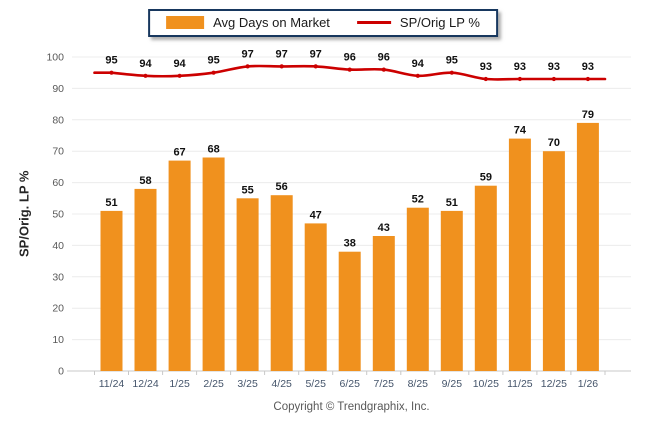 Image resolution: width=646 pixels, height=434 pixels. I want to click on bar-value-label: 59, so click(486, 178).